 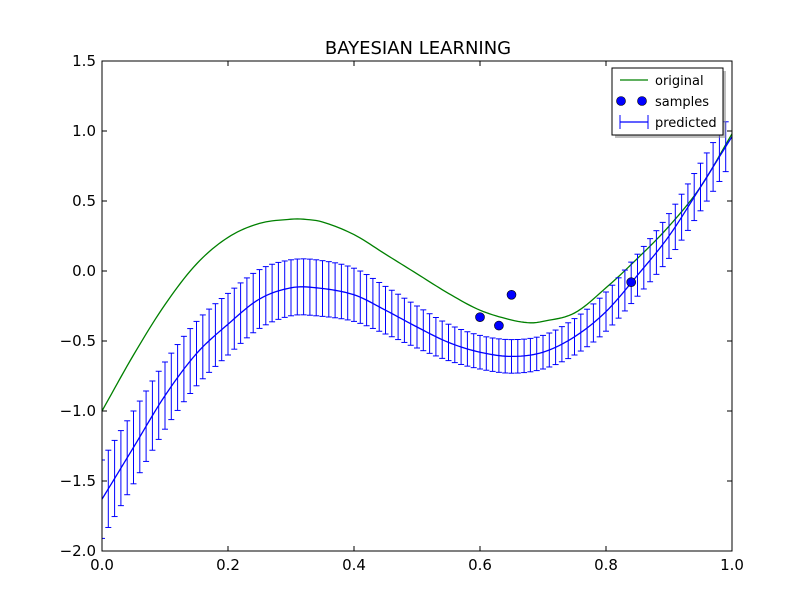 I want to click on x-tick-label: 0.2, so click(x=228, y=565).